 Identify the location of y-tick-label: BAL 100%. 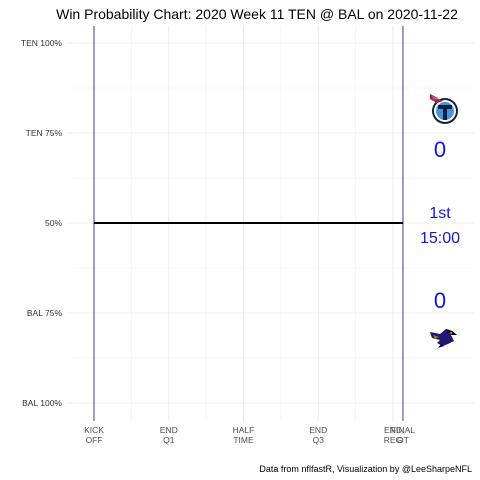
(42, 403).